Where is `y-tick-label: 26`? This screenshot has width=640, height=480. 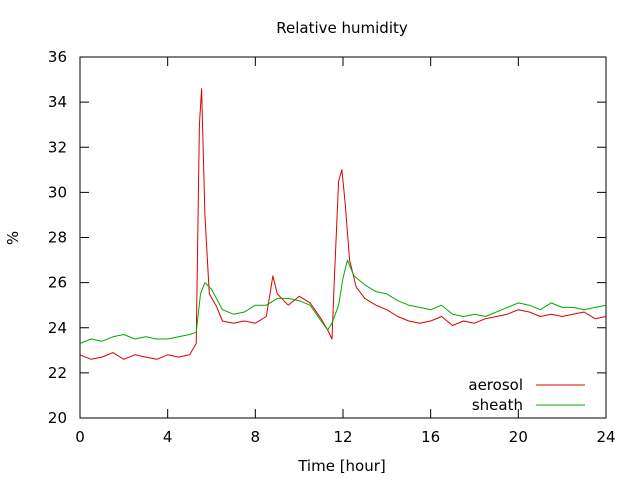
y-tick-label: 26 is located at coordinates (57, 283).